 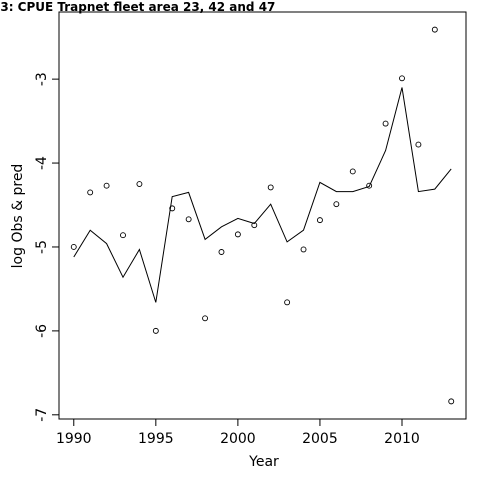 I want to click on obs-point-2012, so click(x=434, y=29).